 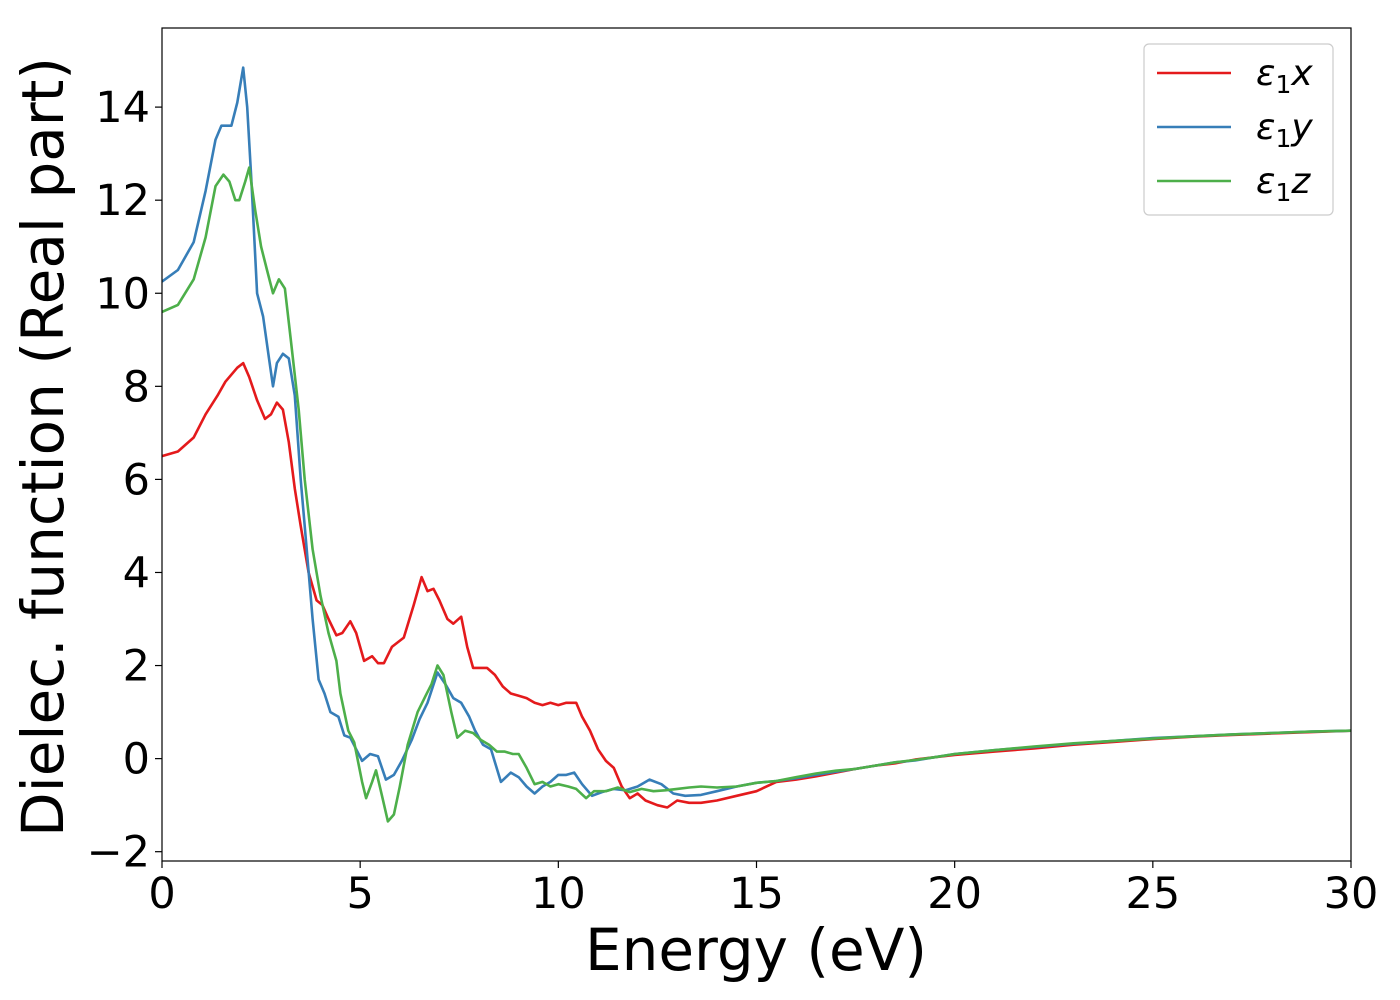 What do you see at coordinates (558, 894) in the screenshot?
I see `x-tick-label: 10` at bounding box center [558, 894].